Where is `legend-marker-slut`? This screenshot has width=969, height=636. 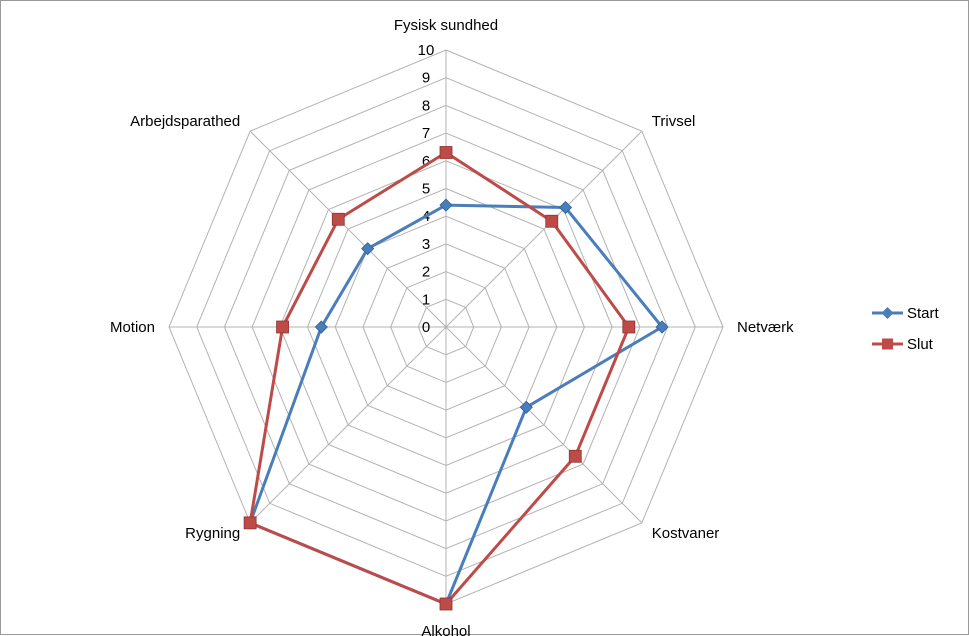
legend-marker-slut is located at coordinates (887, 344).